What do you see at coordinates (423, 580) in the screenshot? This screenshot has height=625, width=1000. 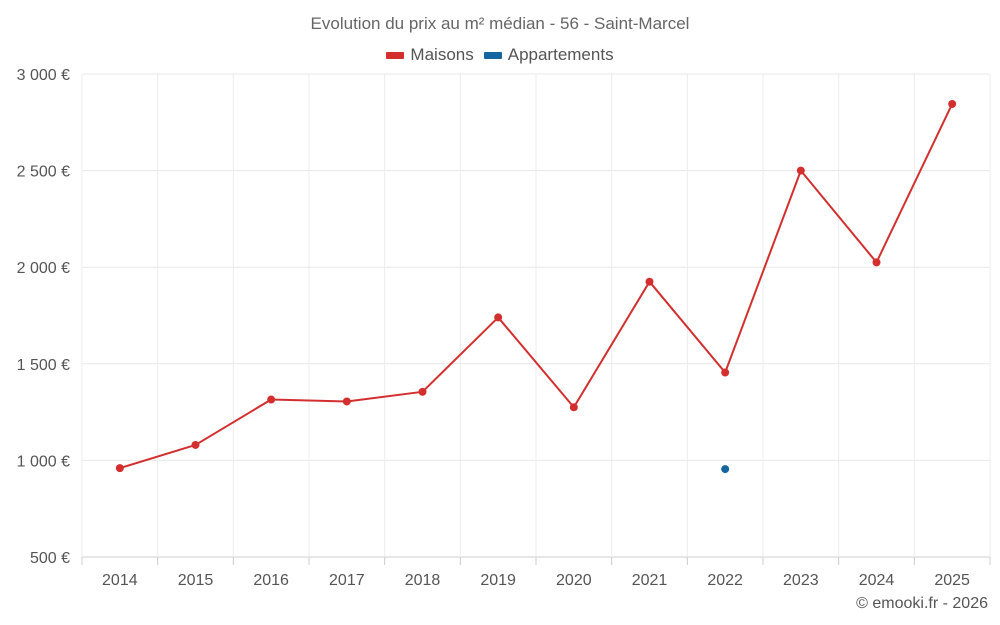 I see `x-tick-label: 2018` at bounding box center [423, 580].